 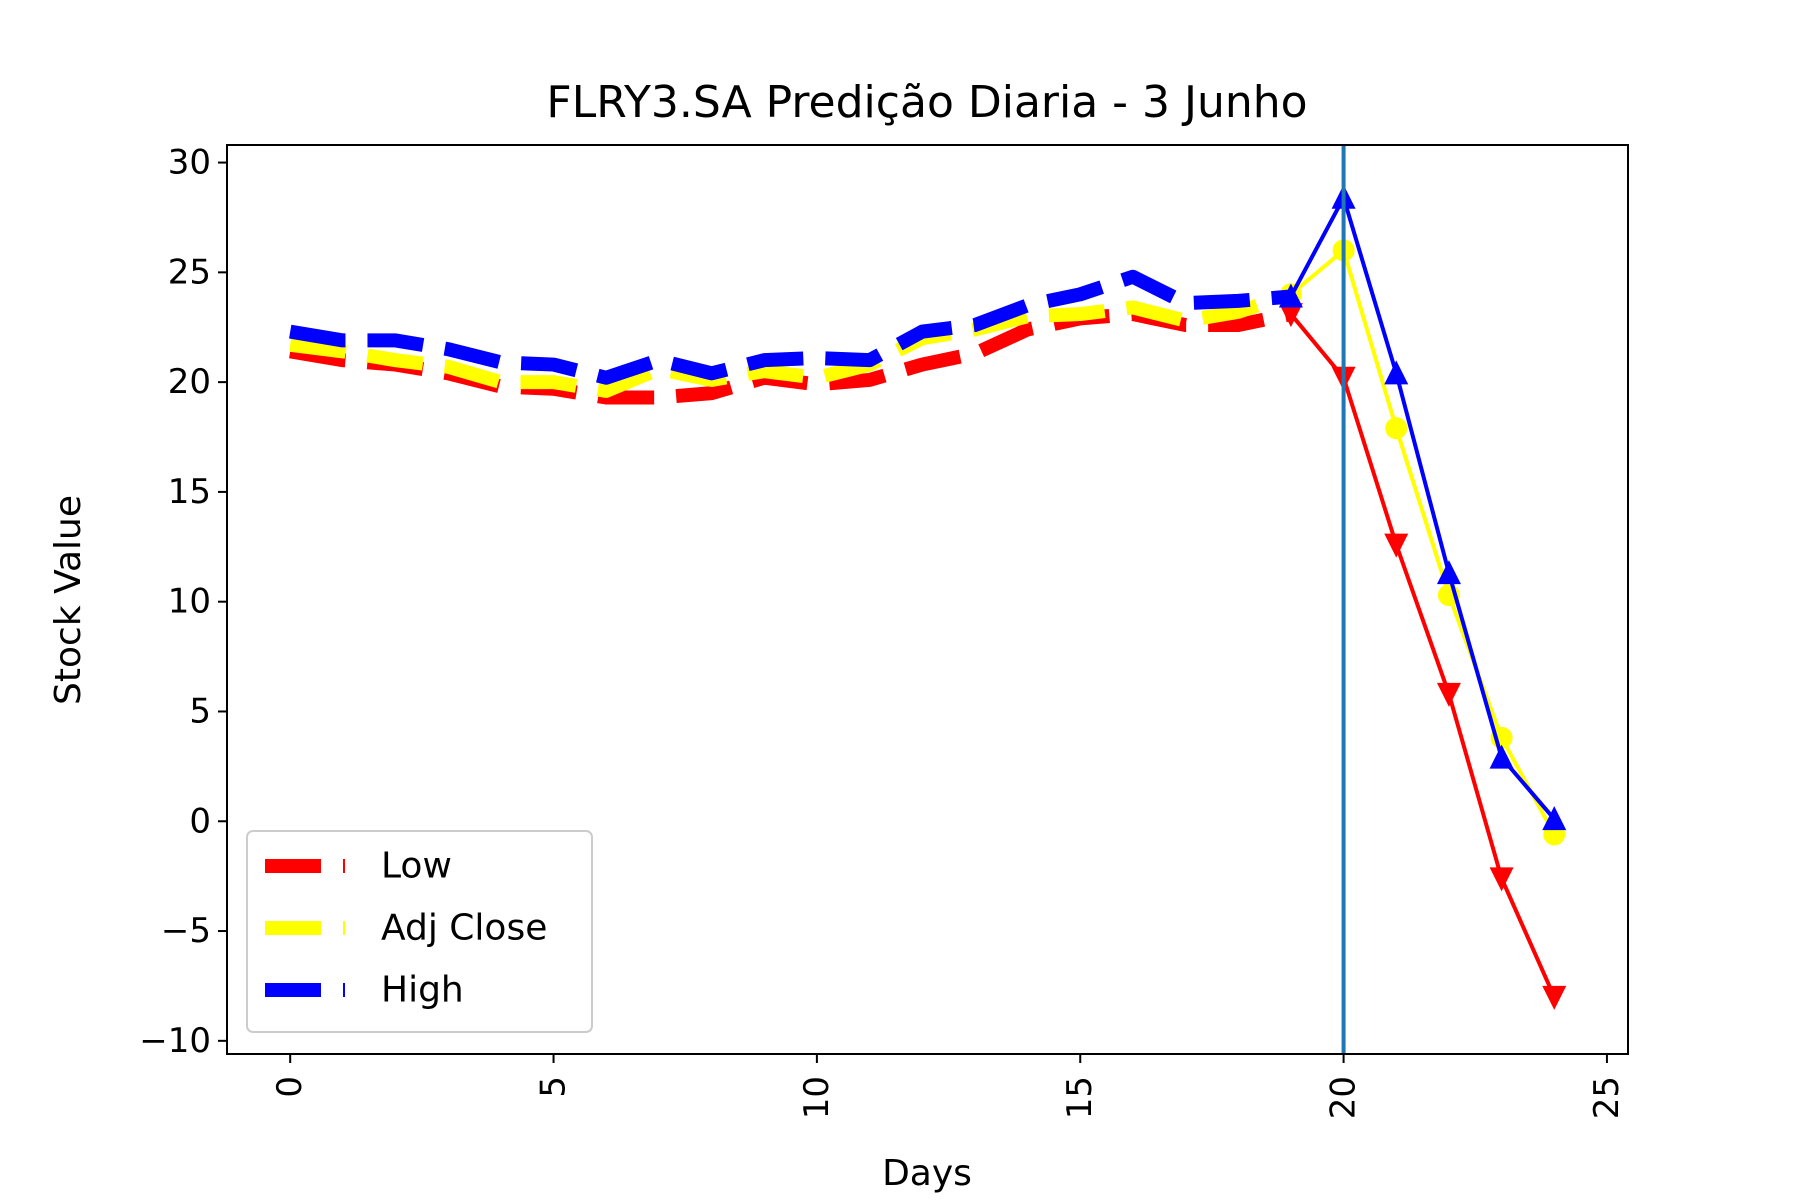 What do you see at coordinates (290, 1087) in the screenshot?
I see `x-tick-label: 0` at bounding box center [290, 1087].